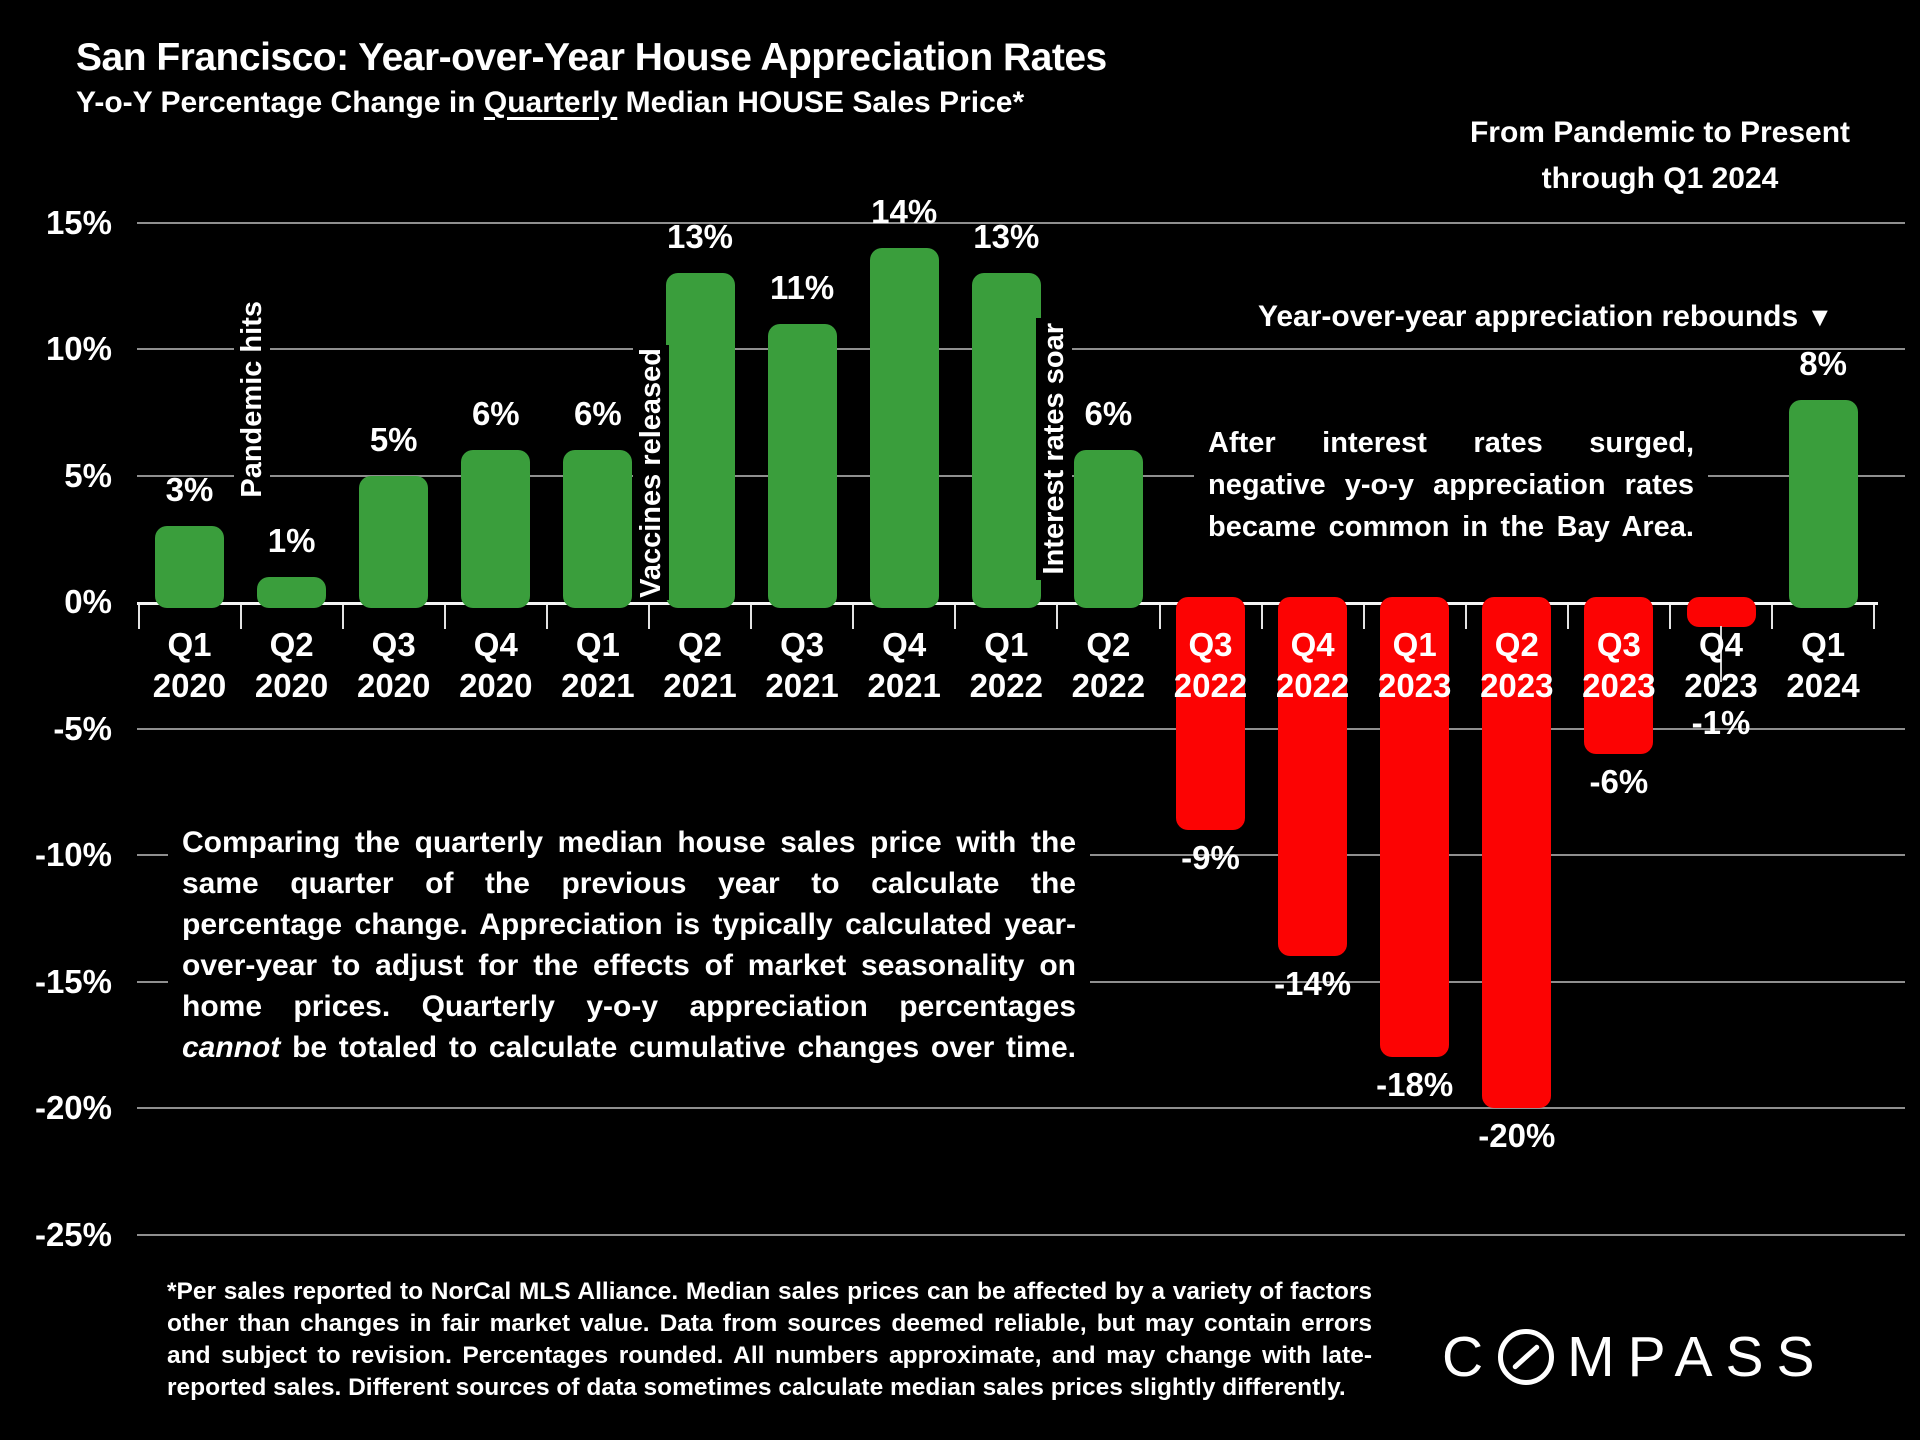 This screenshot has height=1440, width=1920. Describe the element at coordinates (1451, 527) in the screenshot. I see `side-note-line: became common in the Bay Area.` at that location.